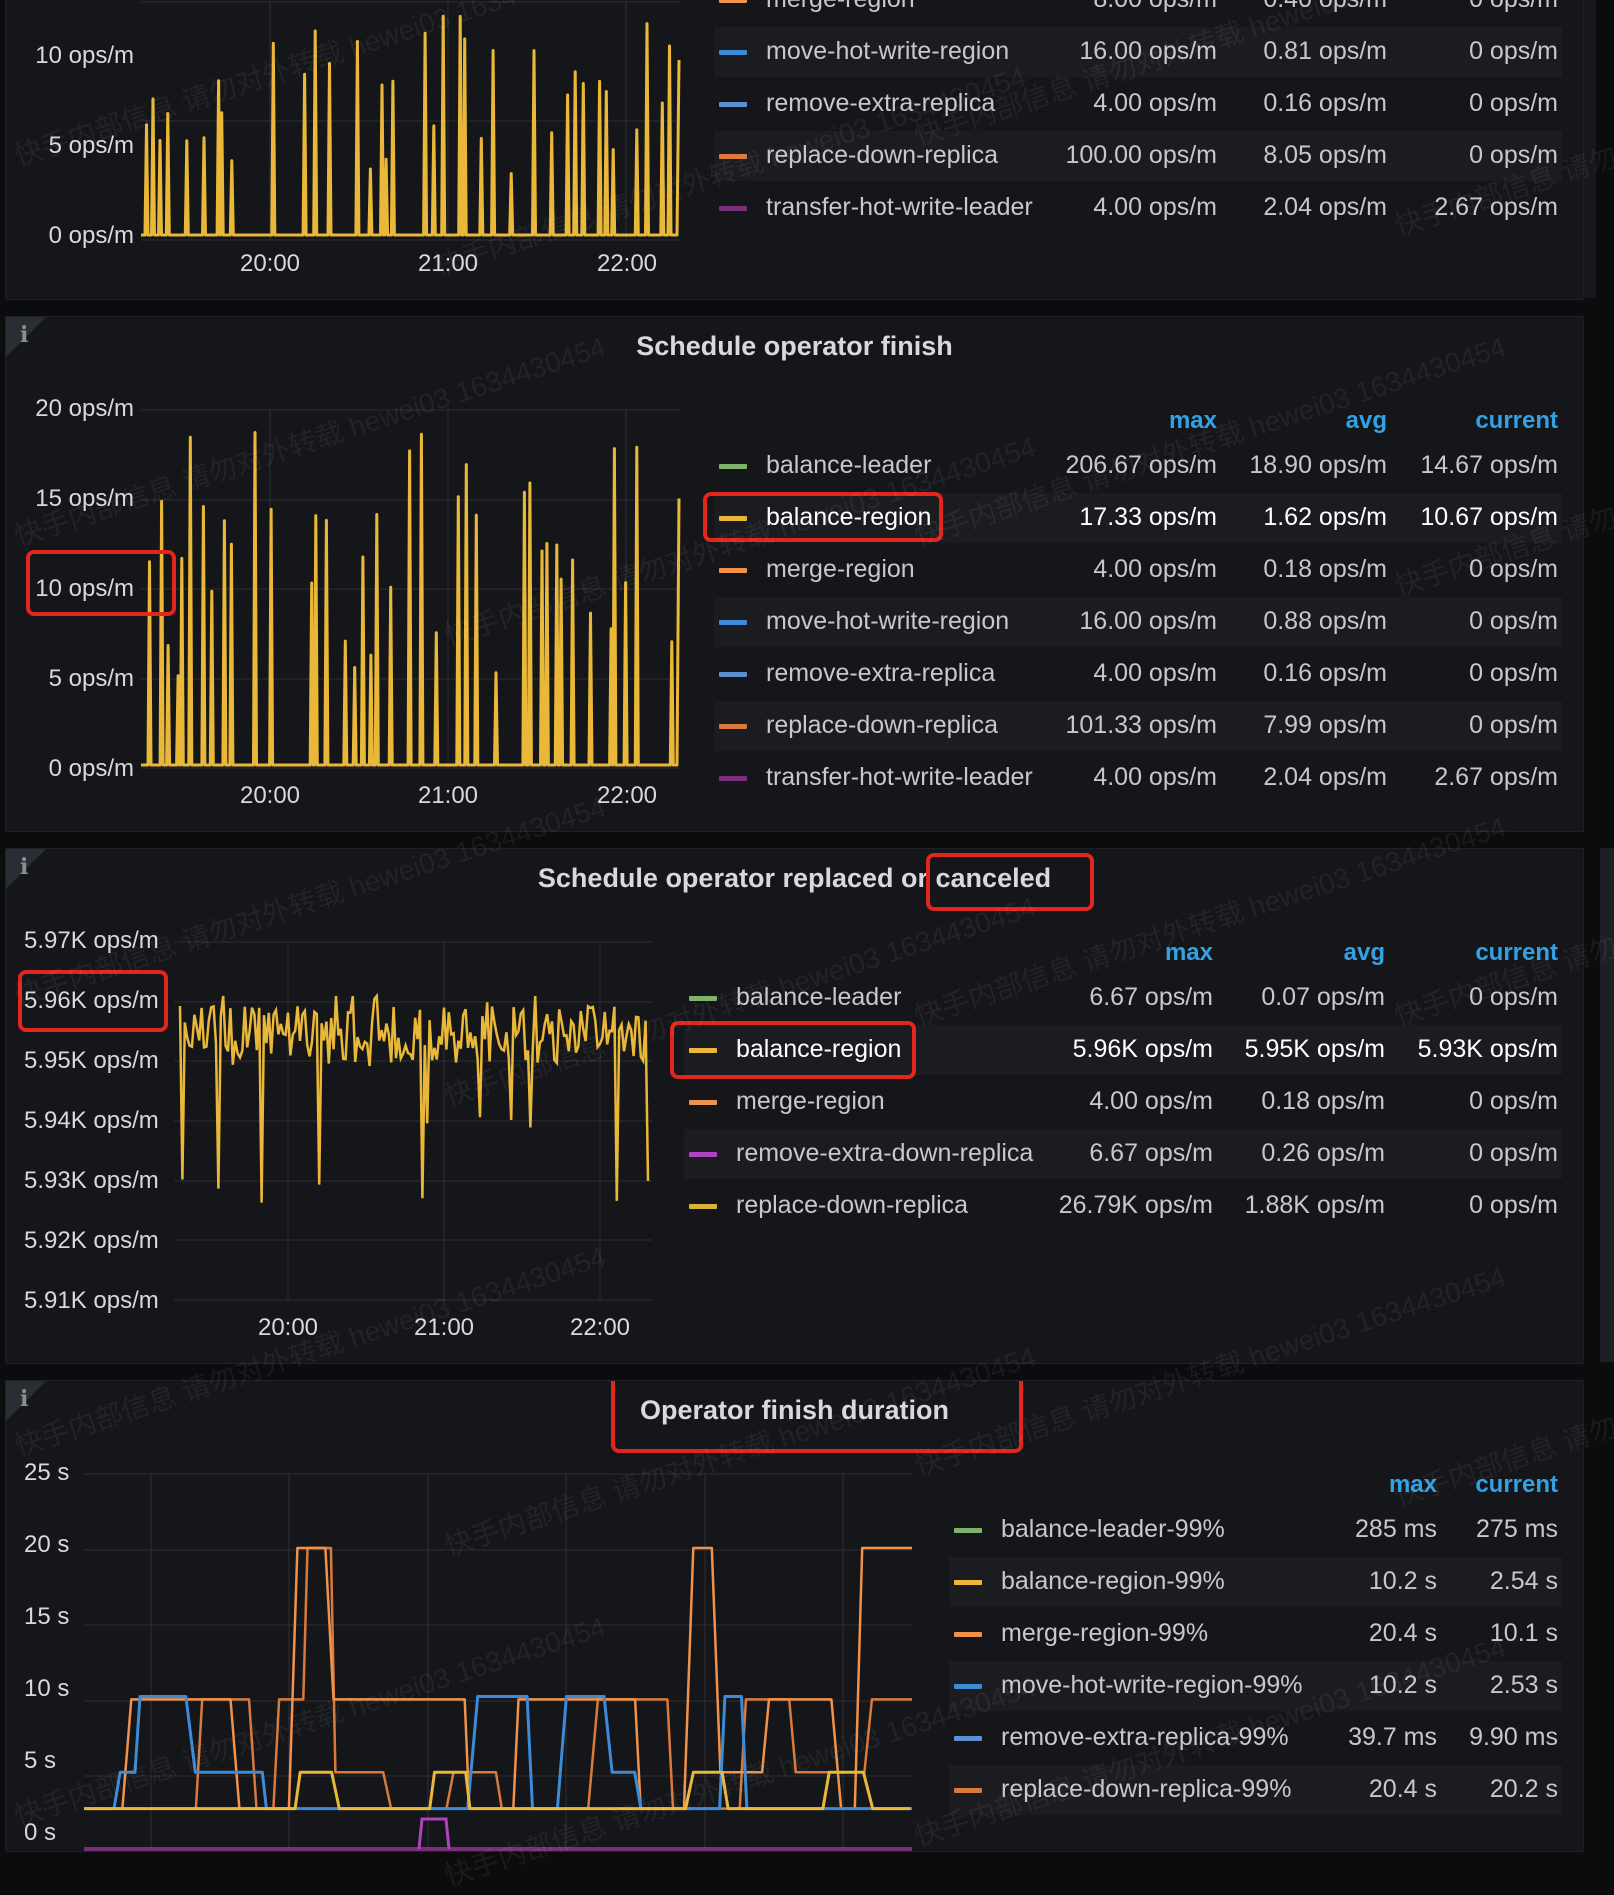  I want to click on legend-item: balance-leader-99% 285 ms 275 ms, so click(1255, 1530).